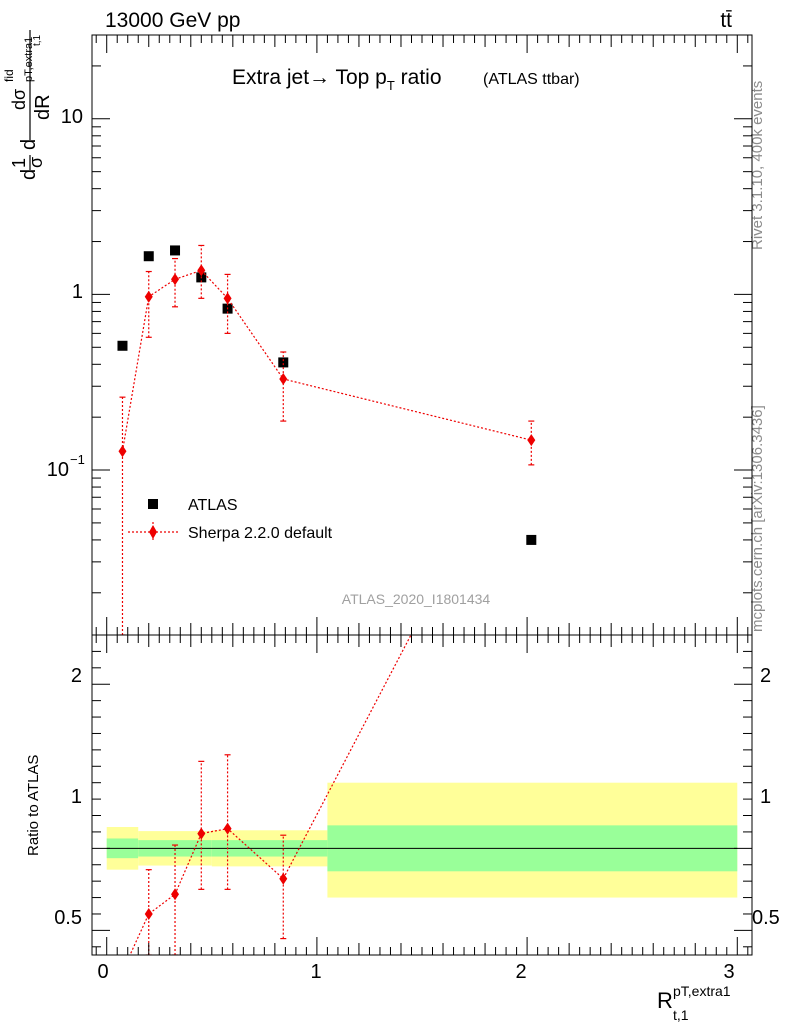 The height and width of the screenshot is (1024, 786). I want to click on legend: ATLAS Sherpa 2.2.0 default, so click(230, 519).